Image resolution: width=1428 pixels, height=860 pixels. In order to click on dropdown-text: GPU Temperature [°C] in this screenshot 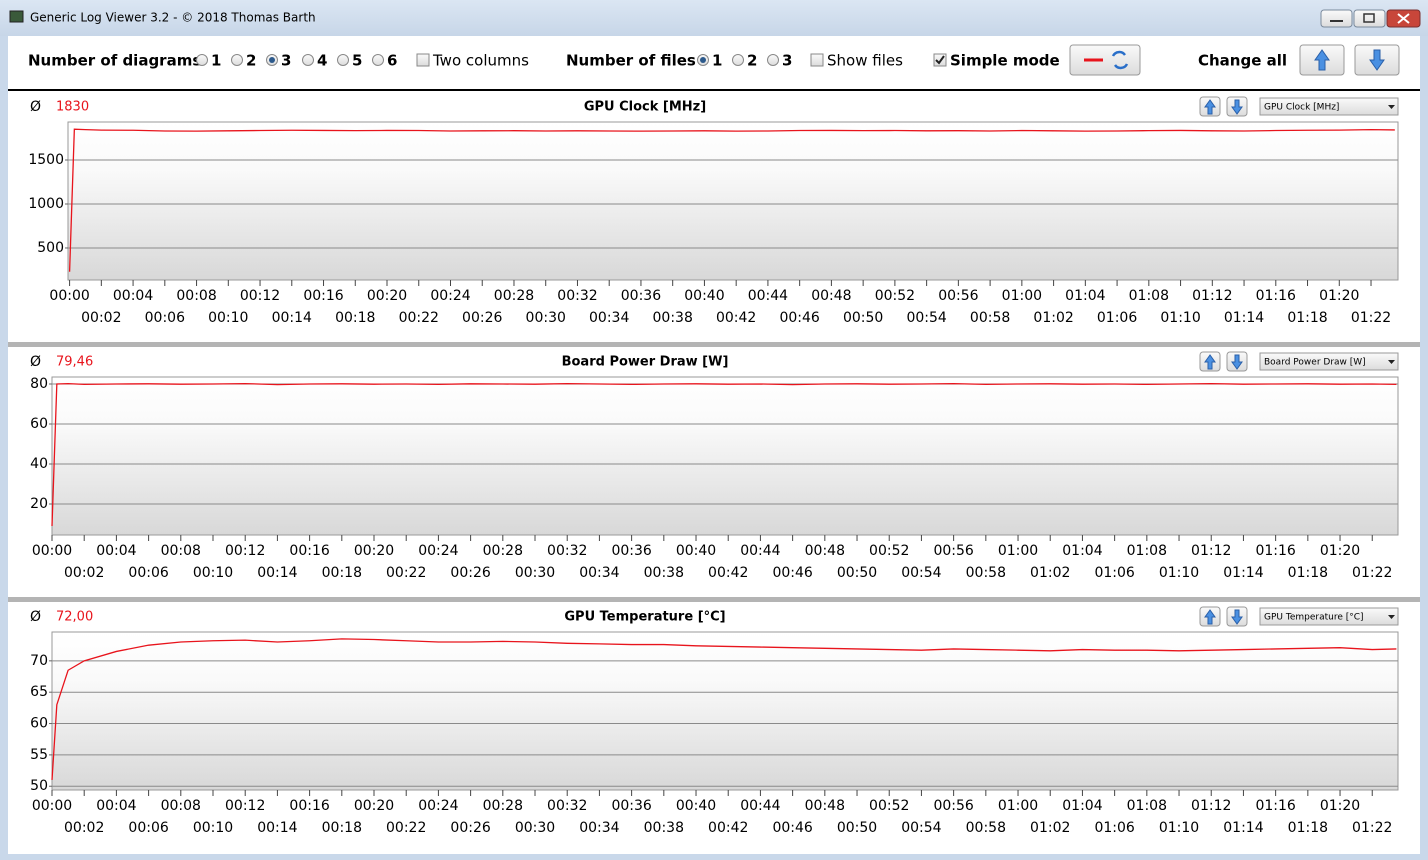, I will do `click(1314, 618)`.